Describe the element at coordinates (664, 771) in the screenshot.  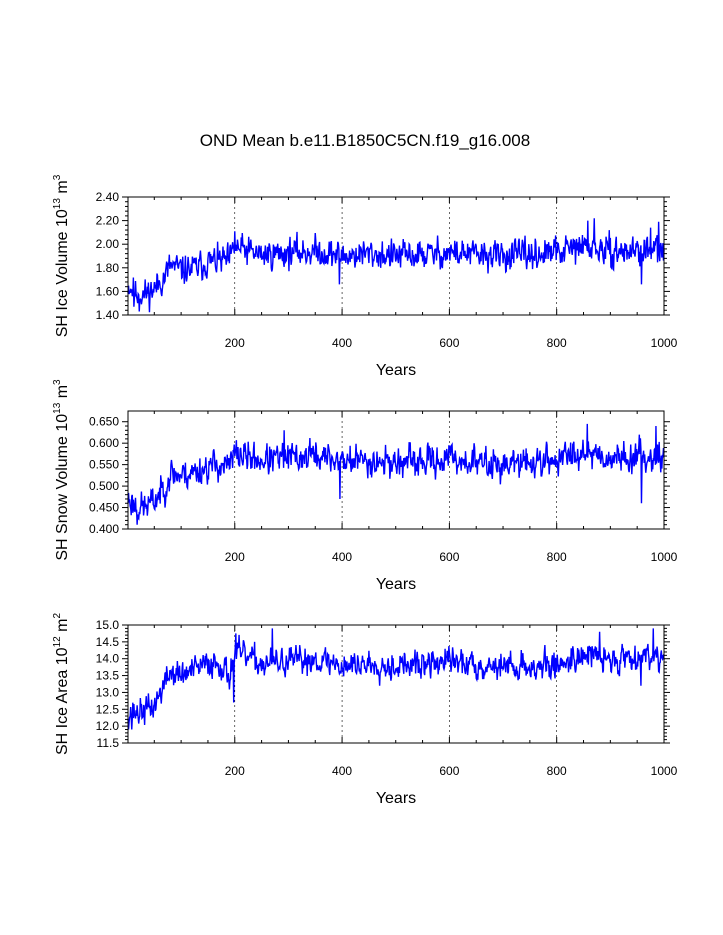
I see `ice-area-x-tick-label: 1000` at that location.